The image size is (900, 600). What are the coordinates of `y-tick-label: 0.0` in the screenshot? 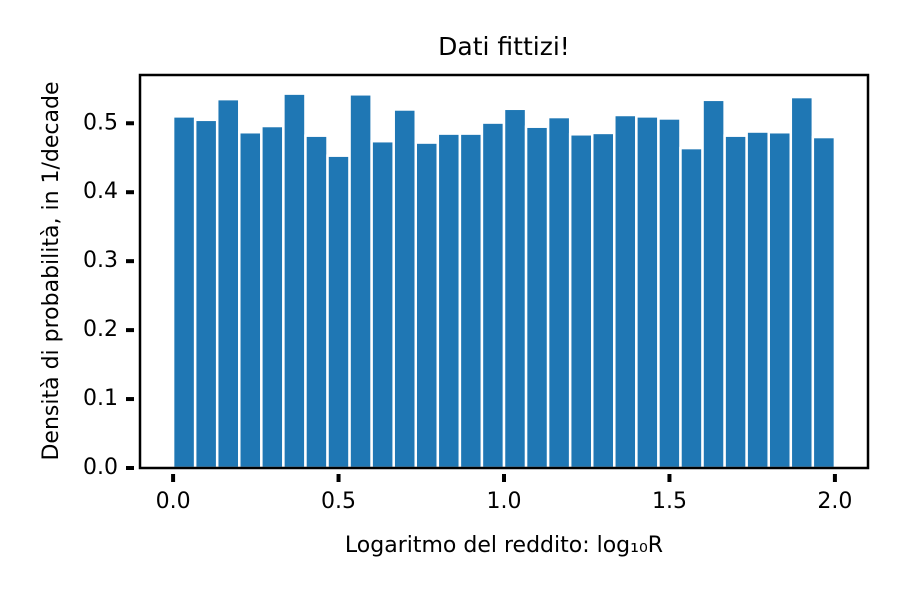 It's located at (100, 467).